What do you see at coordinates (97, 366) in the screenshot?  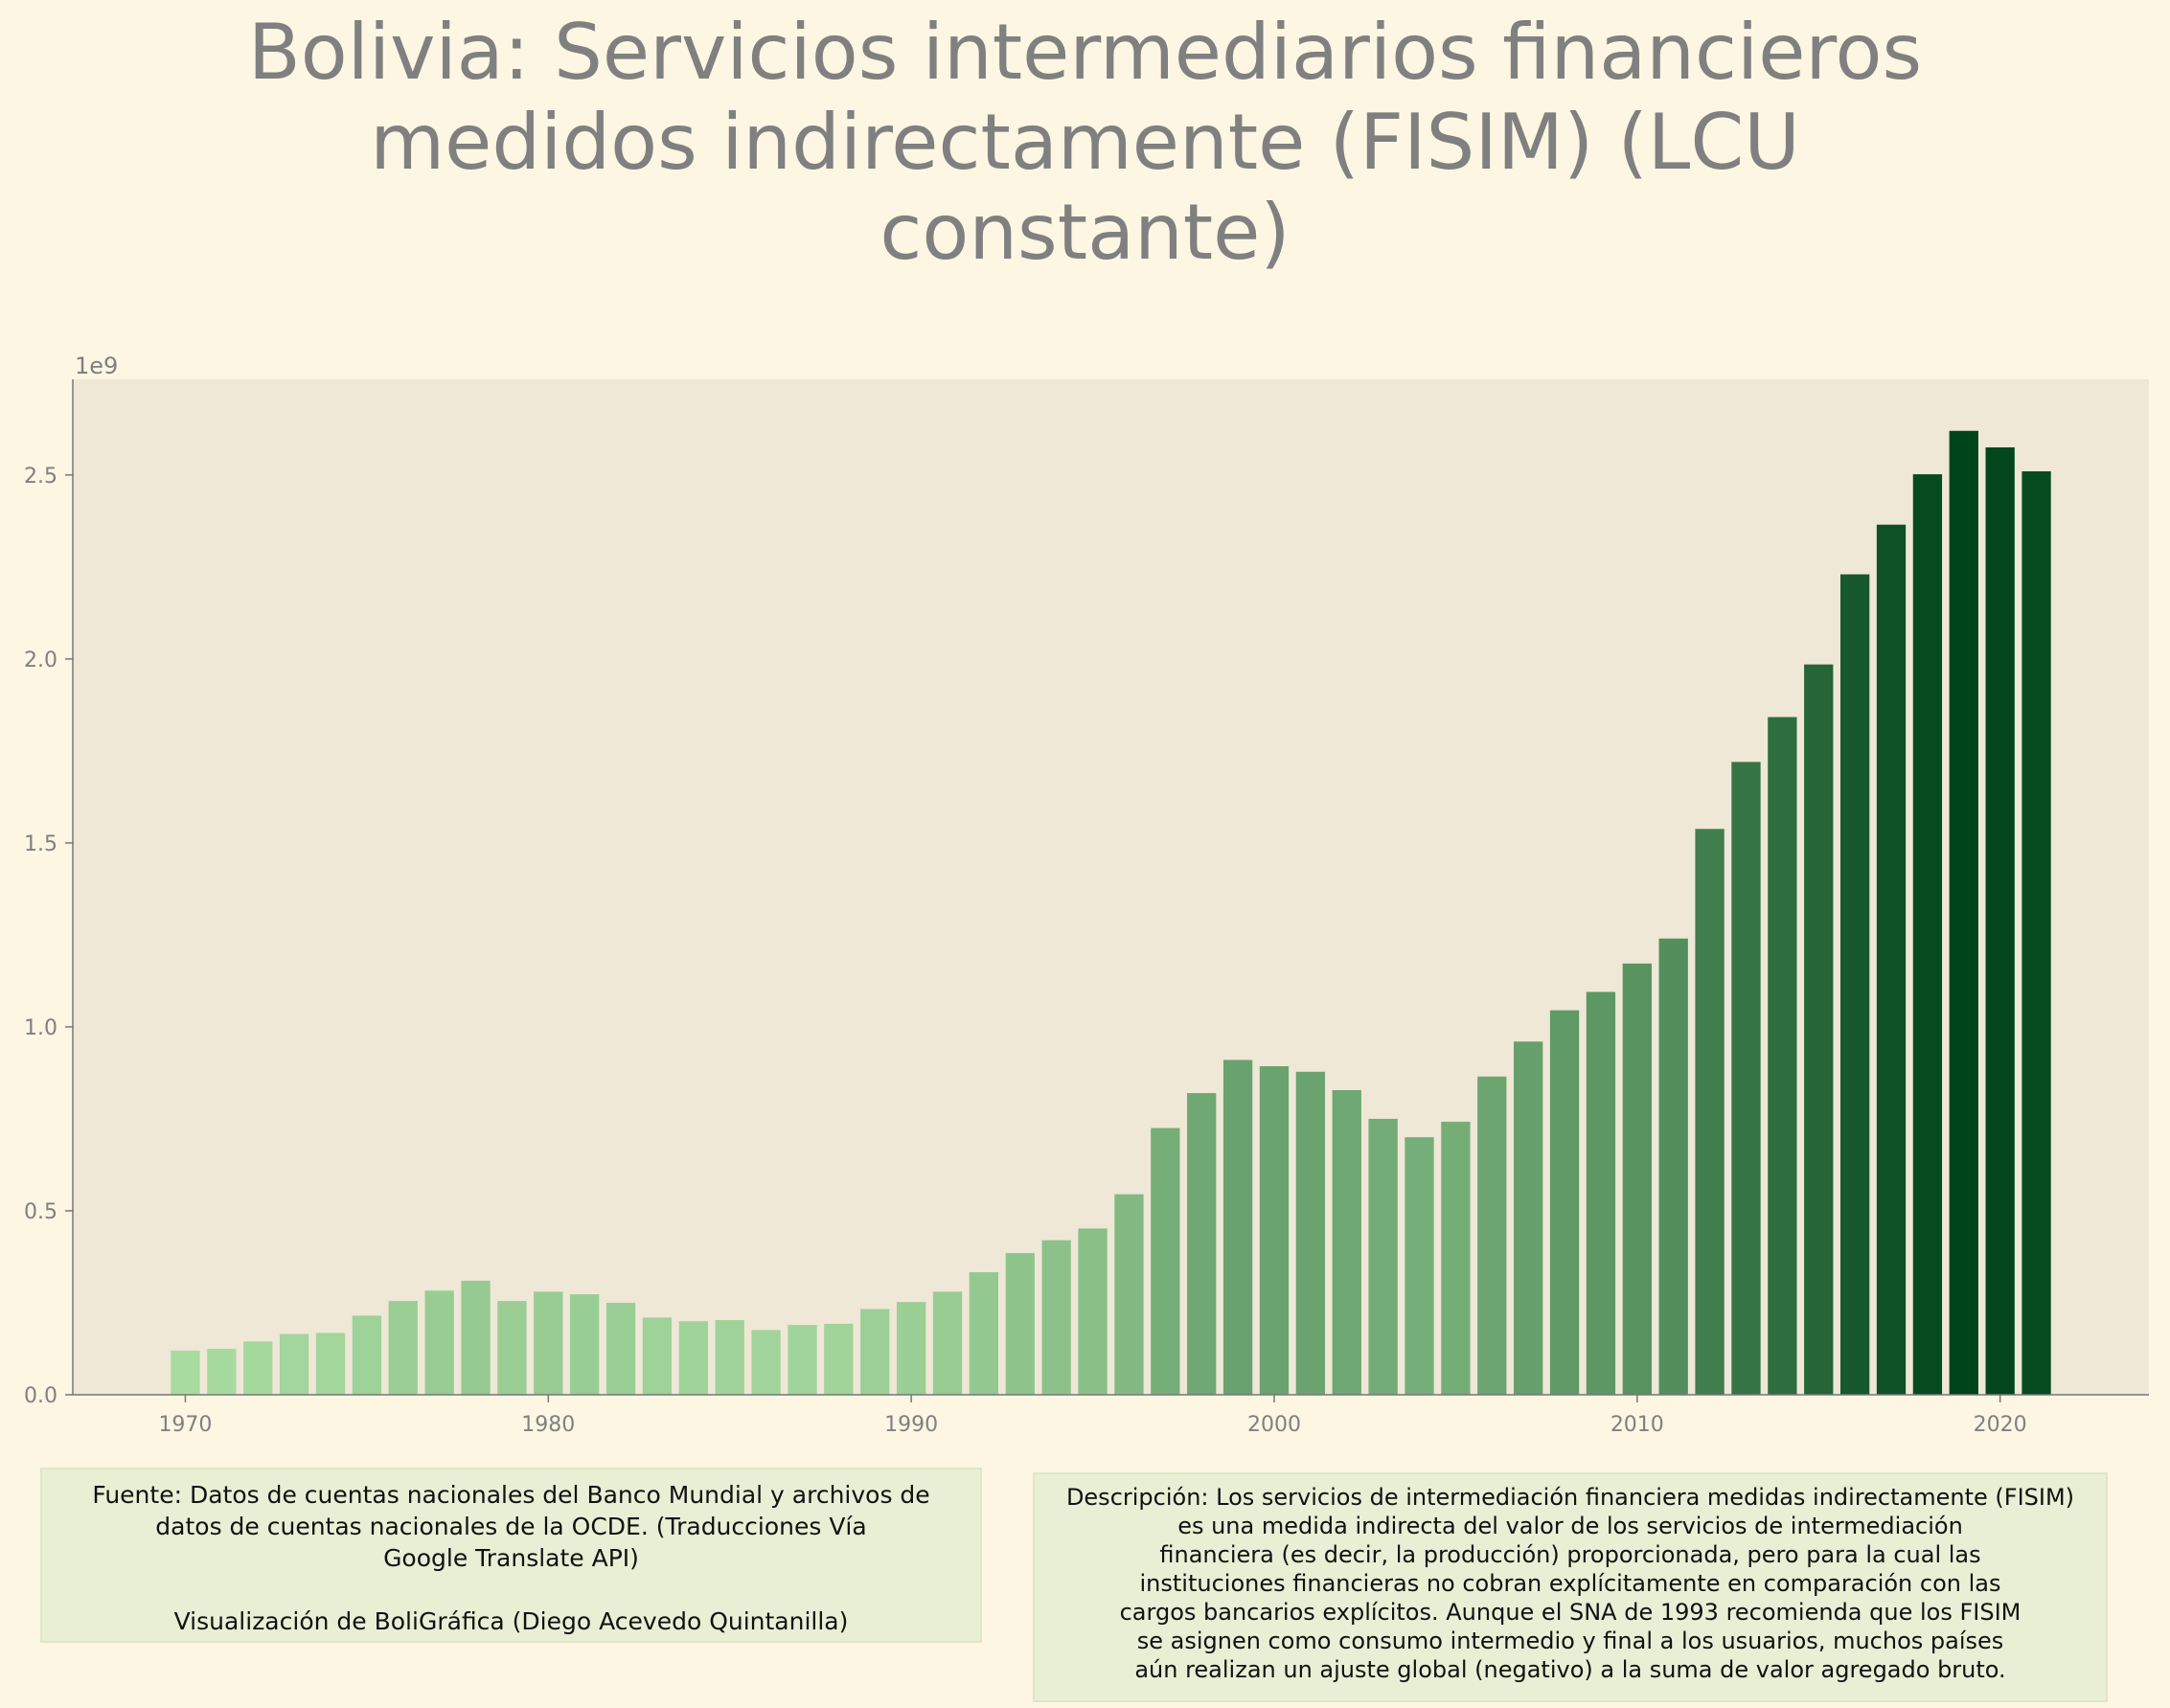 I see `axis-offset-label: 1e9` at bounding box center [97, 366].